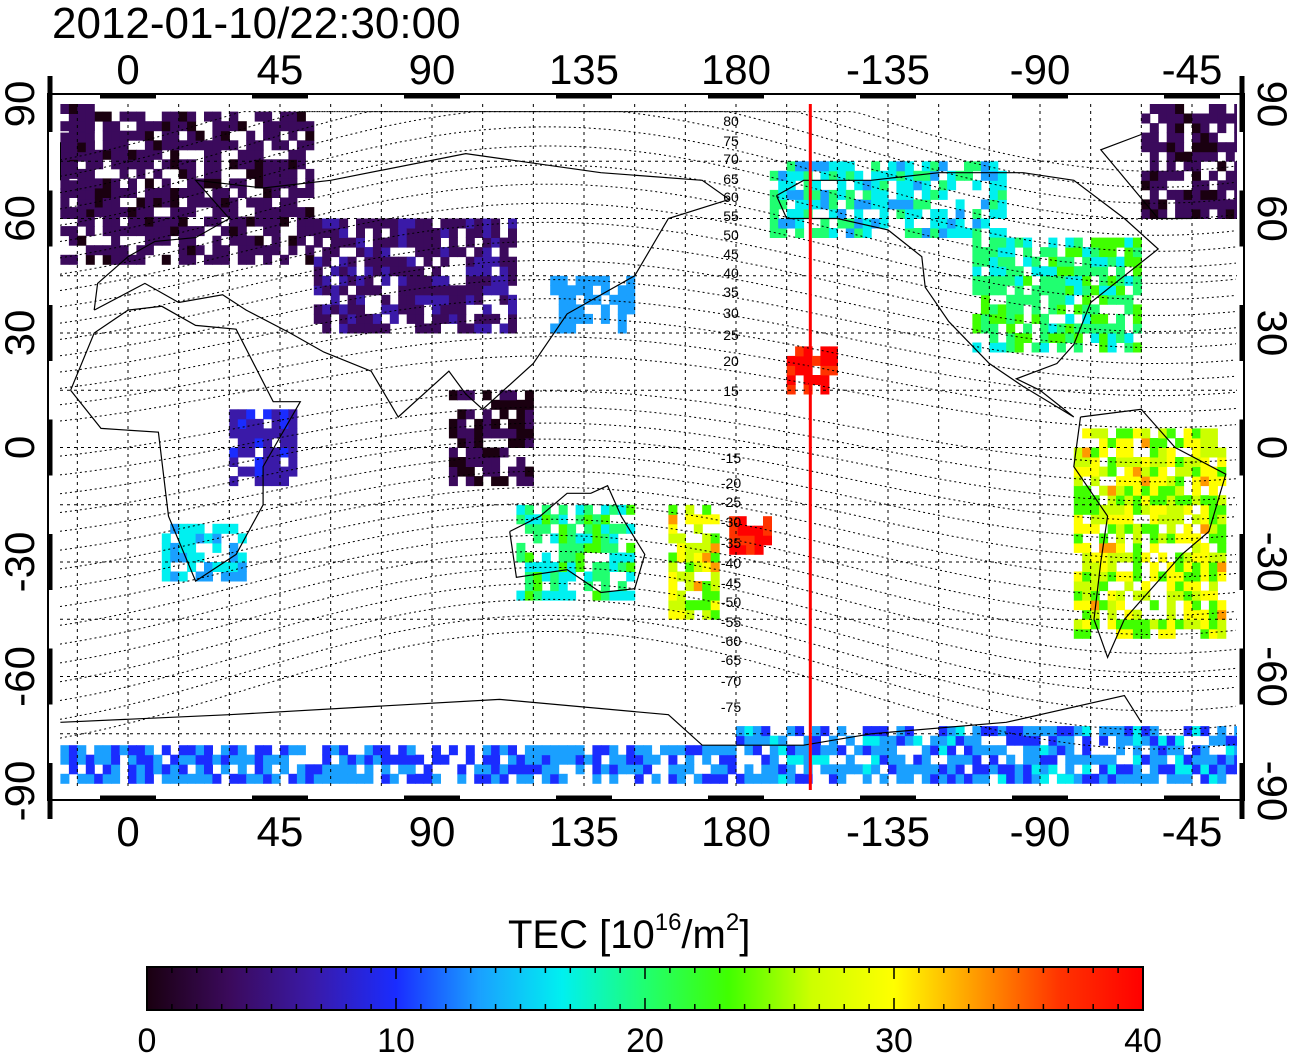 This screenshot has height=1057, width=1292. Describe the element at coordinates (280, 69) in the screenshot. I see `top-longitude-label: 45` at that location.